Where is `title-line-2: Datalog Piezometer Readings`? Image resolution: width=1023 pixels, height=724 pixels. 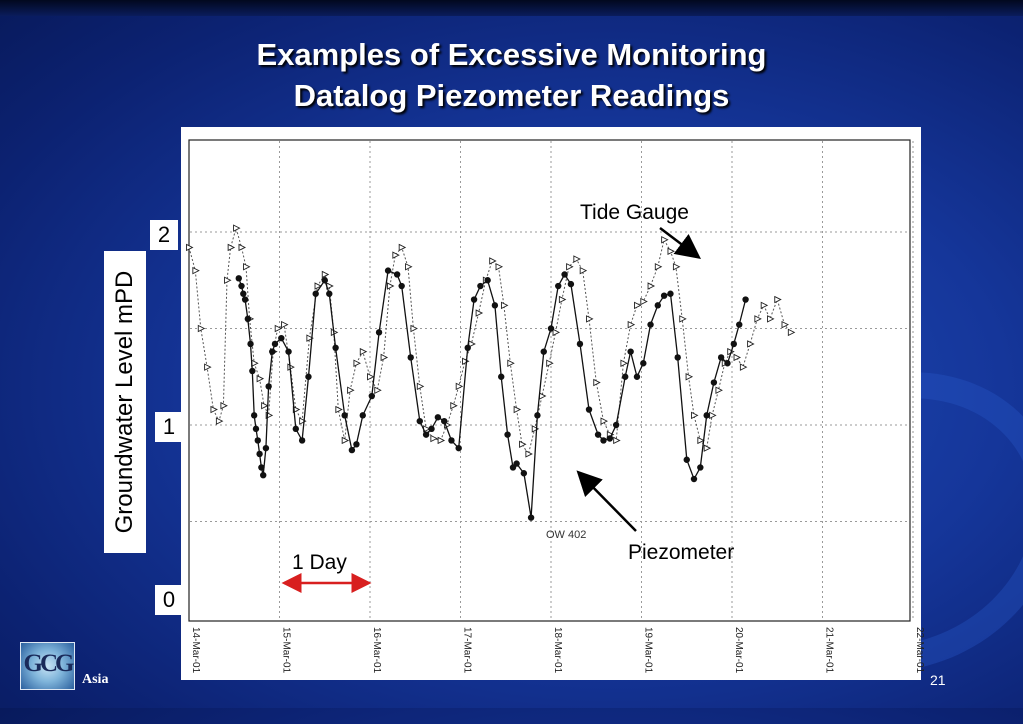 title-line-2: Datalog Piezometer Readings is located at coordinates (511, 95).